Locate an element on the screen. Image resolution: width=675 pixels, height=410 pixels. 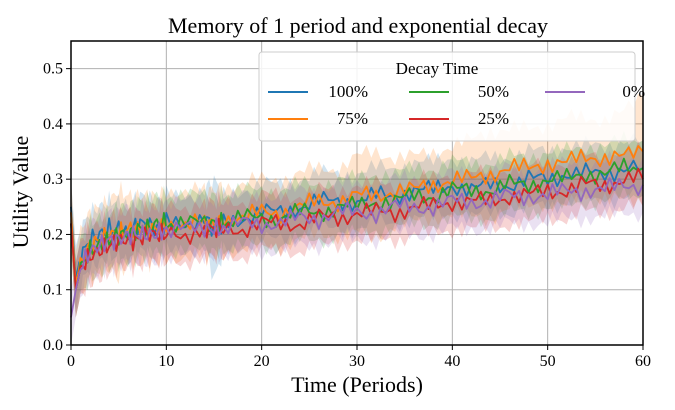
y-tick-label-2: 0.2 is located at coordinates (53, 234).